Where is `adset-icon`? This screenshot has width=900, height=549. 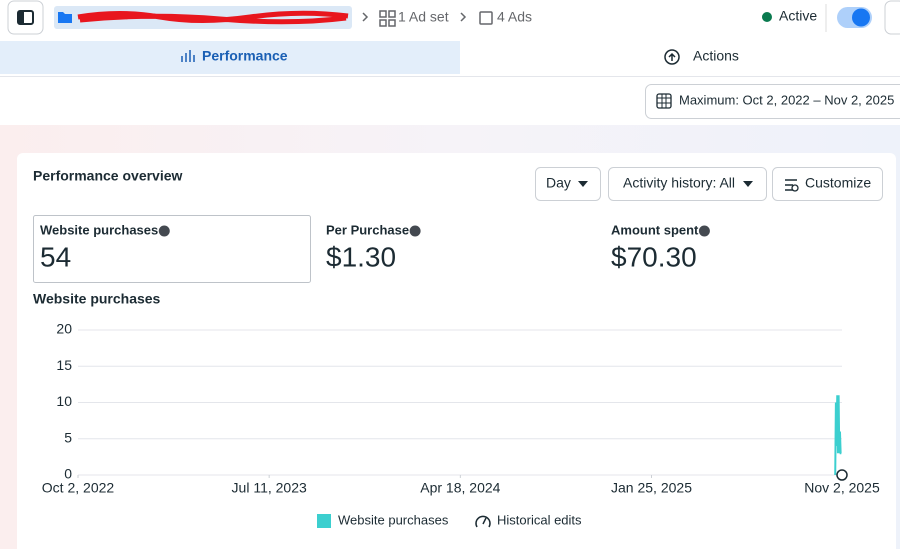 adset-icon is located at coordinates (387, 18).